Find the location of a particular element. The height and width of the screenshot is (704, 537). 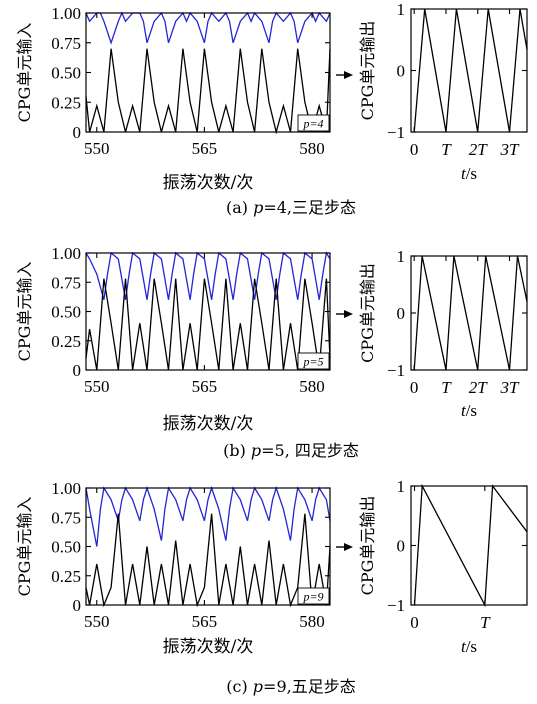

panel-caption: (b) p=5, 四足步态 is located at coordinates (291, 450).